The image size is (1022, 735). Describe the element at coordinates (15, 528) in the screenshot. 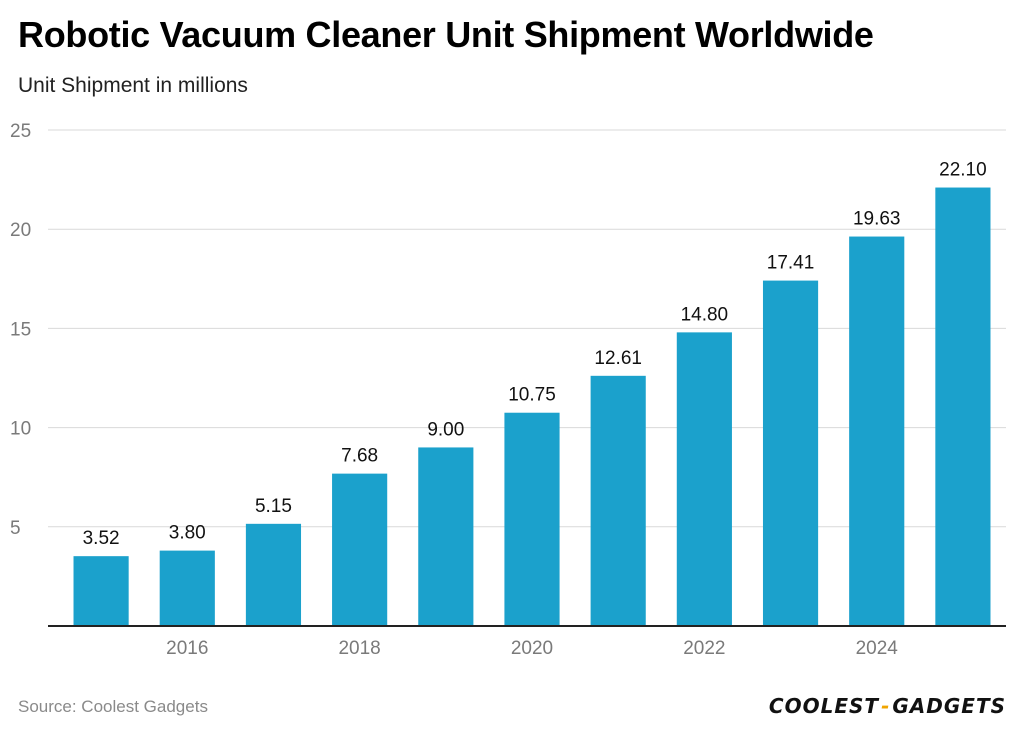

I see `y-tick-label: 5` at that location.